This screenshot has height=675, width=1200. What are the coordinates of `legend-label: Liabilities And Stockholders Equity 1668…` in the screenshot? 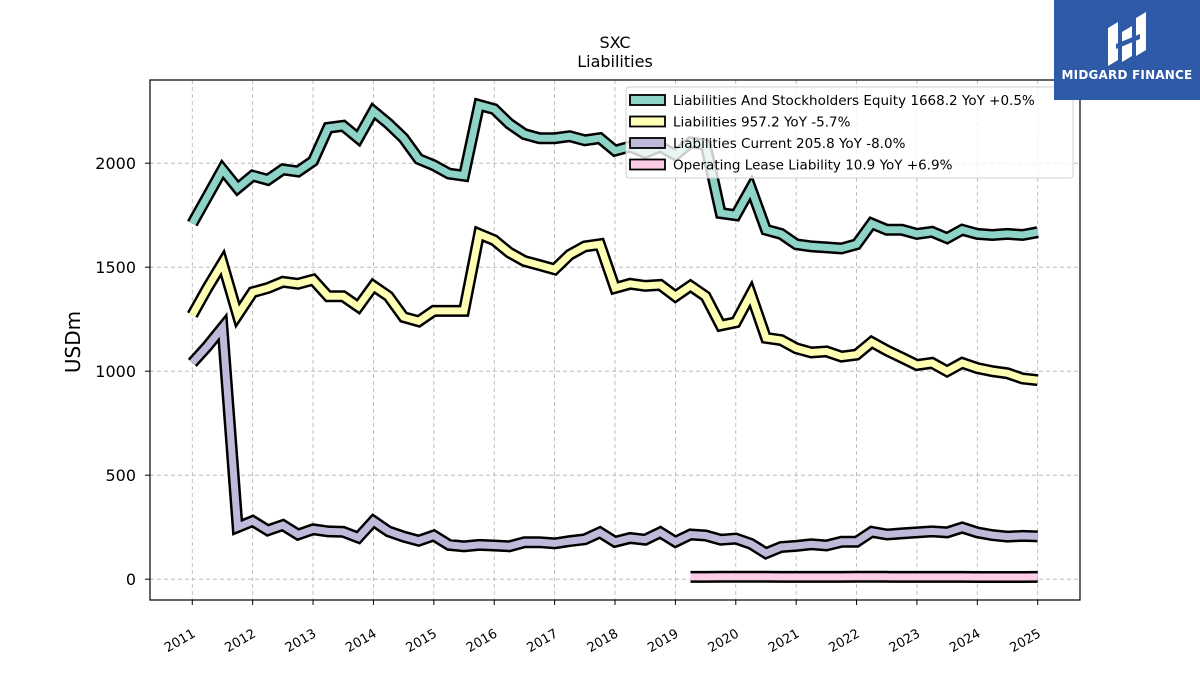 It's located at (854, 101).